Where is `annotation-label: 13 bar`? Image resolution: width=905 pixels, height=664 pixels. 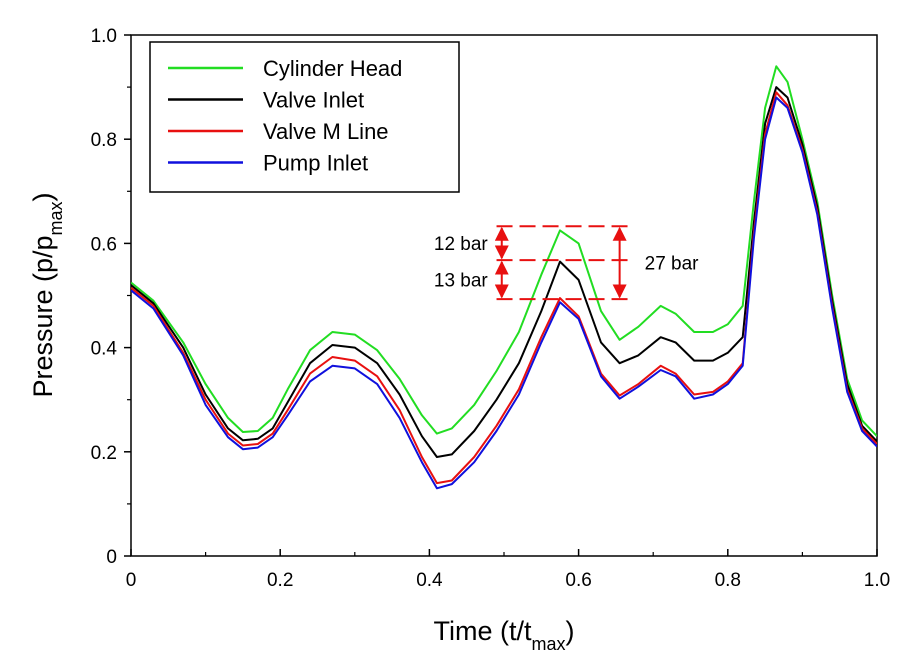 annotation-label: 13 bar is located at coordinates (461, 281).